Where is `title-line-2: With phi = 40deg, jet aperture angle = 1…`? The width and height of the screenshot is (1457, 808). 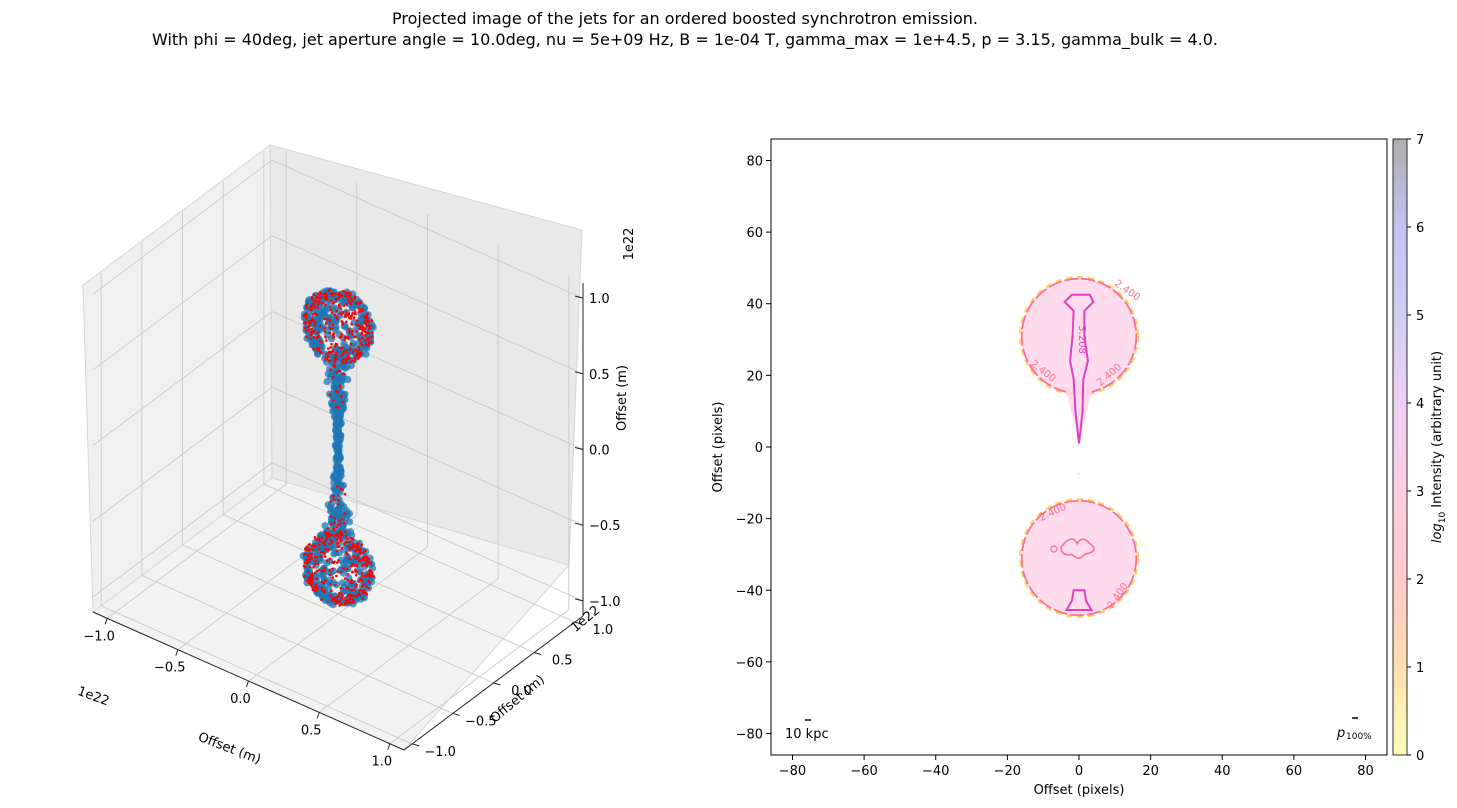
title-line-2: With phi = 40deg, jet aperture angle = 1… is located at coordinates (685, 40).